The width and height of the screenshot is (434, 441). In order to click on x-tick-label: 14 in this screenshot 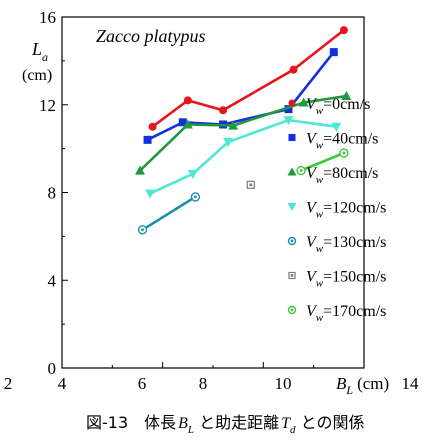, I will do `click(411, 383)`.